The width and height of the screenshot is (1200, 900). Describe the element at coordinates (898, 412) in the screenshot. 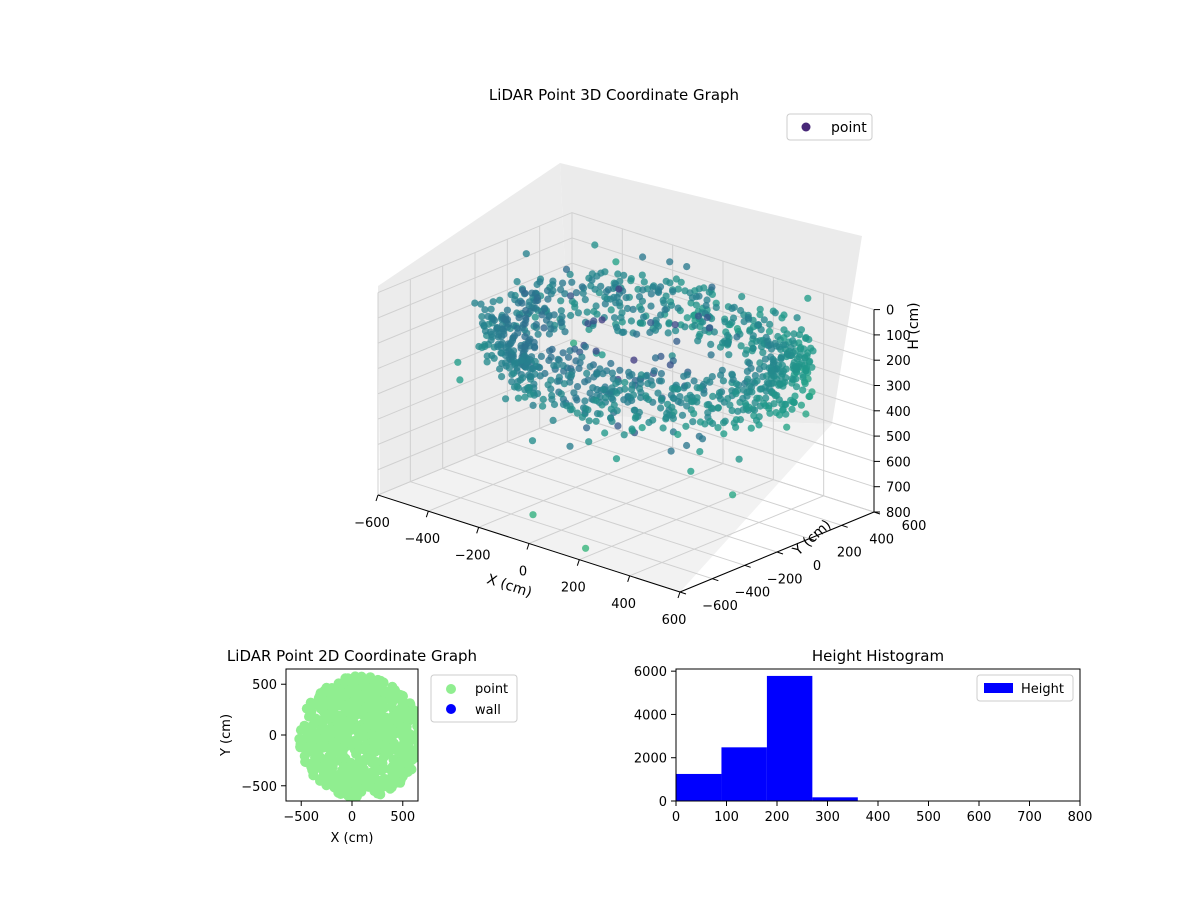

I see `chart-3d-z-tick-label: 400` at that location.